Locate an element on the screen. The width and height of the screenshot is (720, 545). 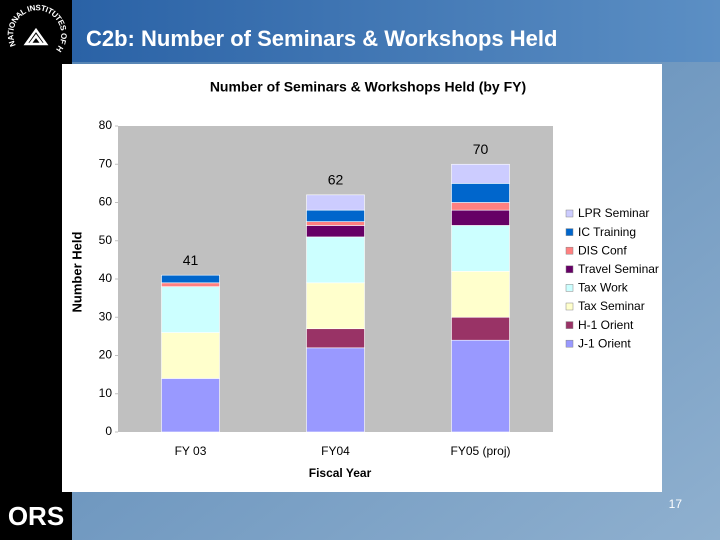
brand: ORS is located at coordinates (36, 516).